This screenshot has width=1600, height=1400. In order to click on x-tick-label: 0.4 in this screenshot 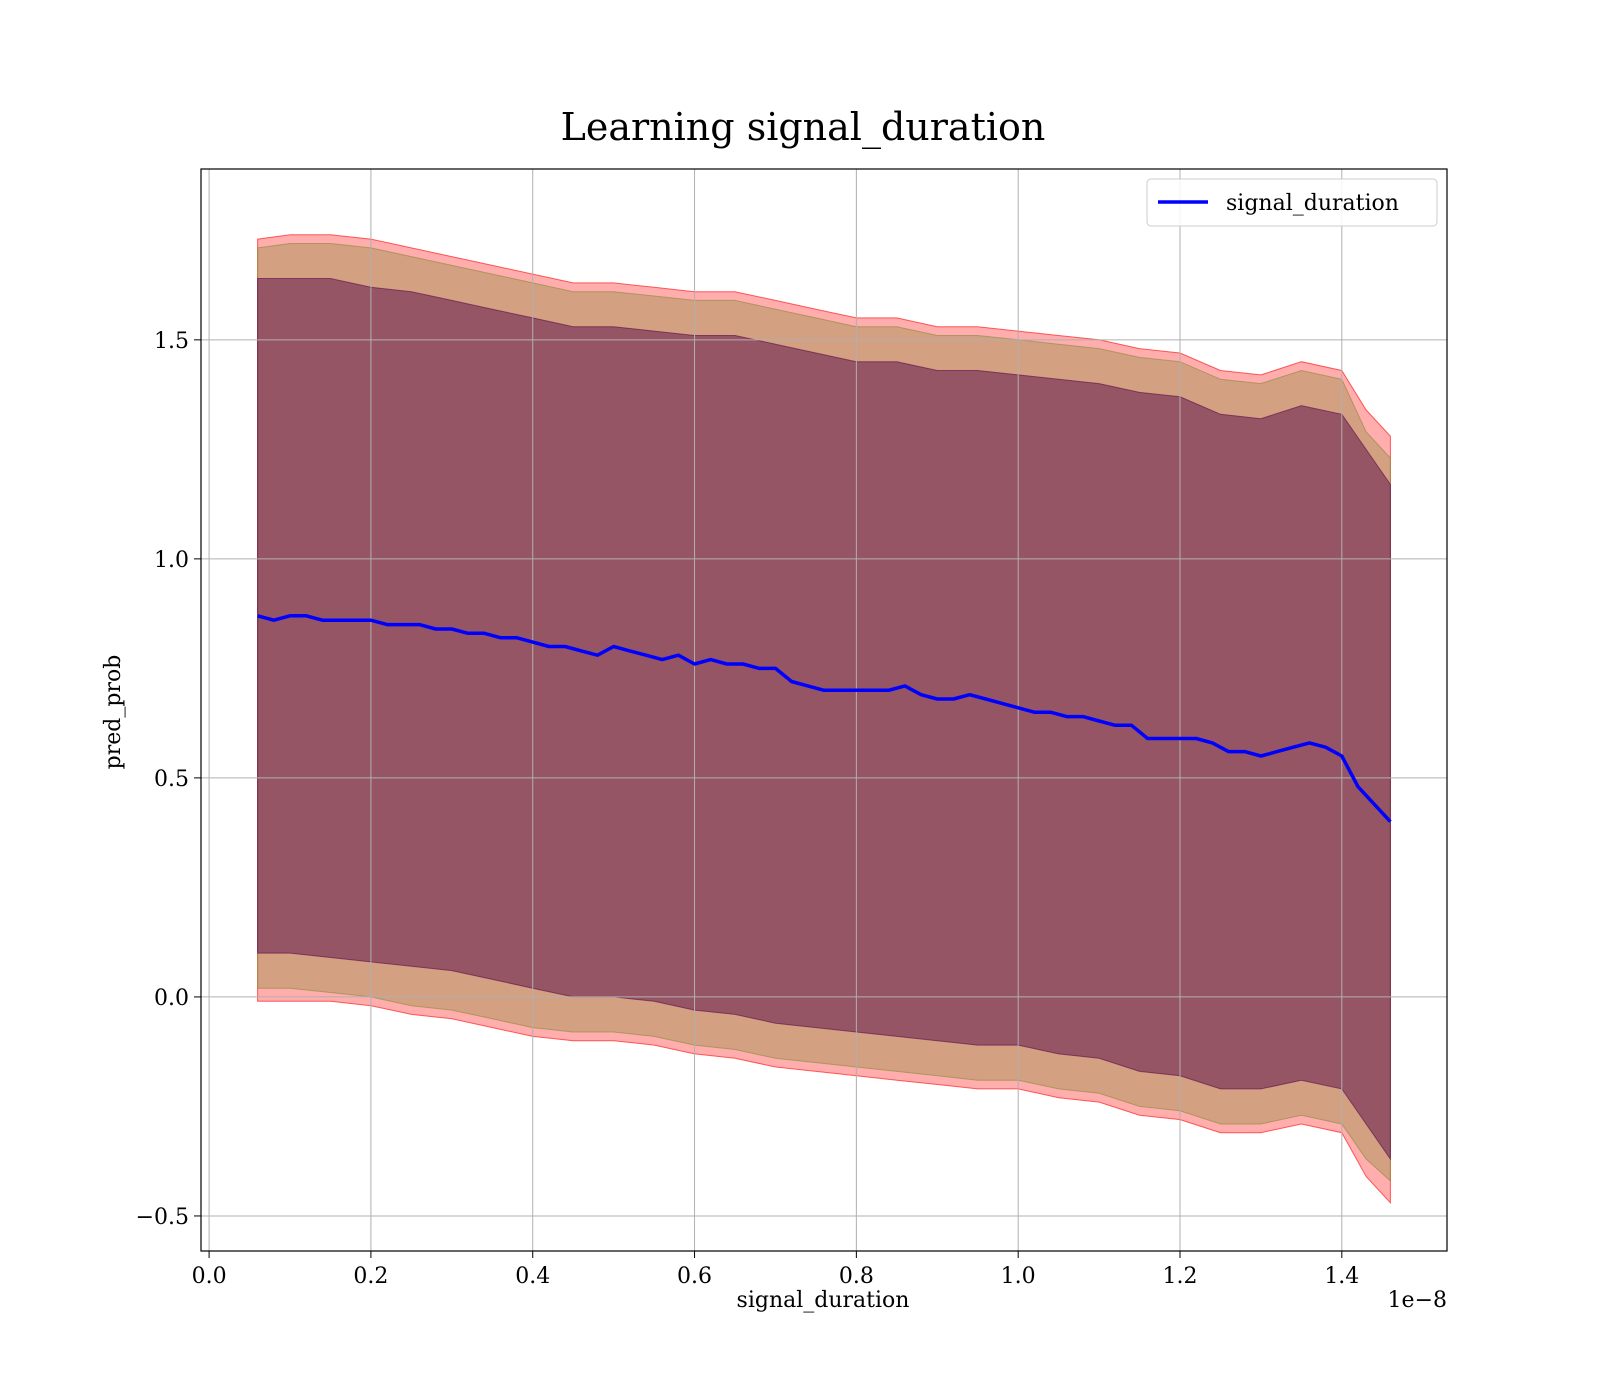, I will do `click(532, 1276)`.